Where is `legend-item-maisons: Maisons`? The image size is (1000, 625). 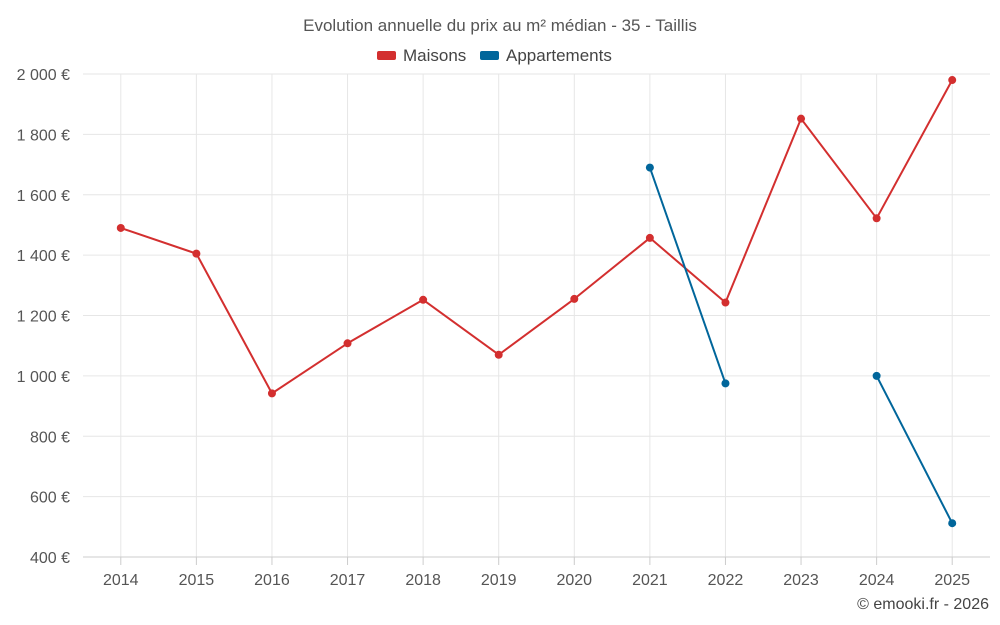 legend-item-maisons: Maisons is located at coordinates (421, 55).